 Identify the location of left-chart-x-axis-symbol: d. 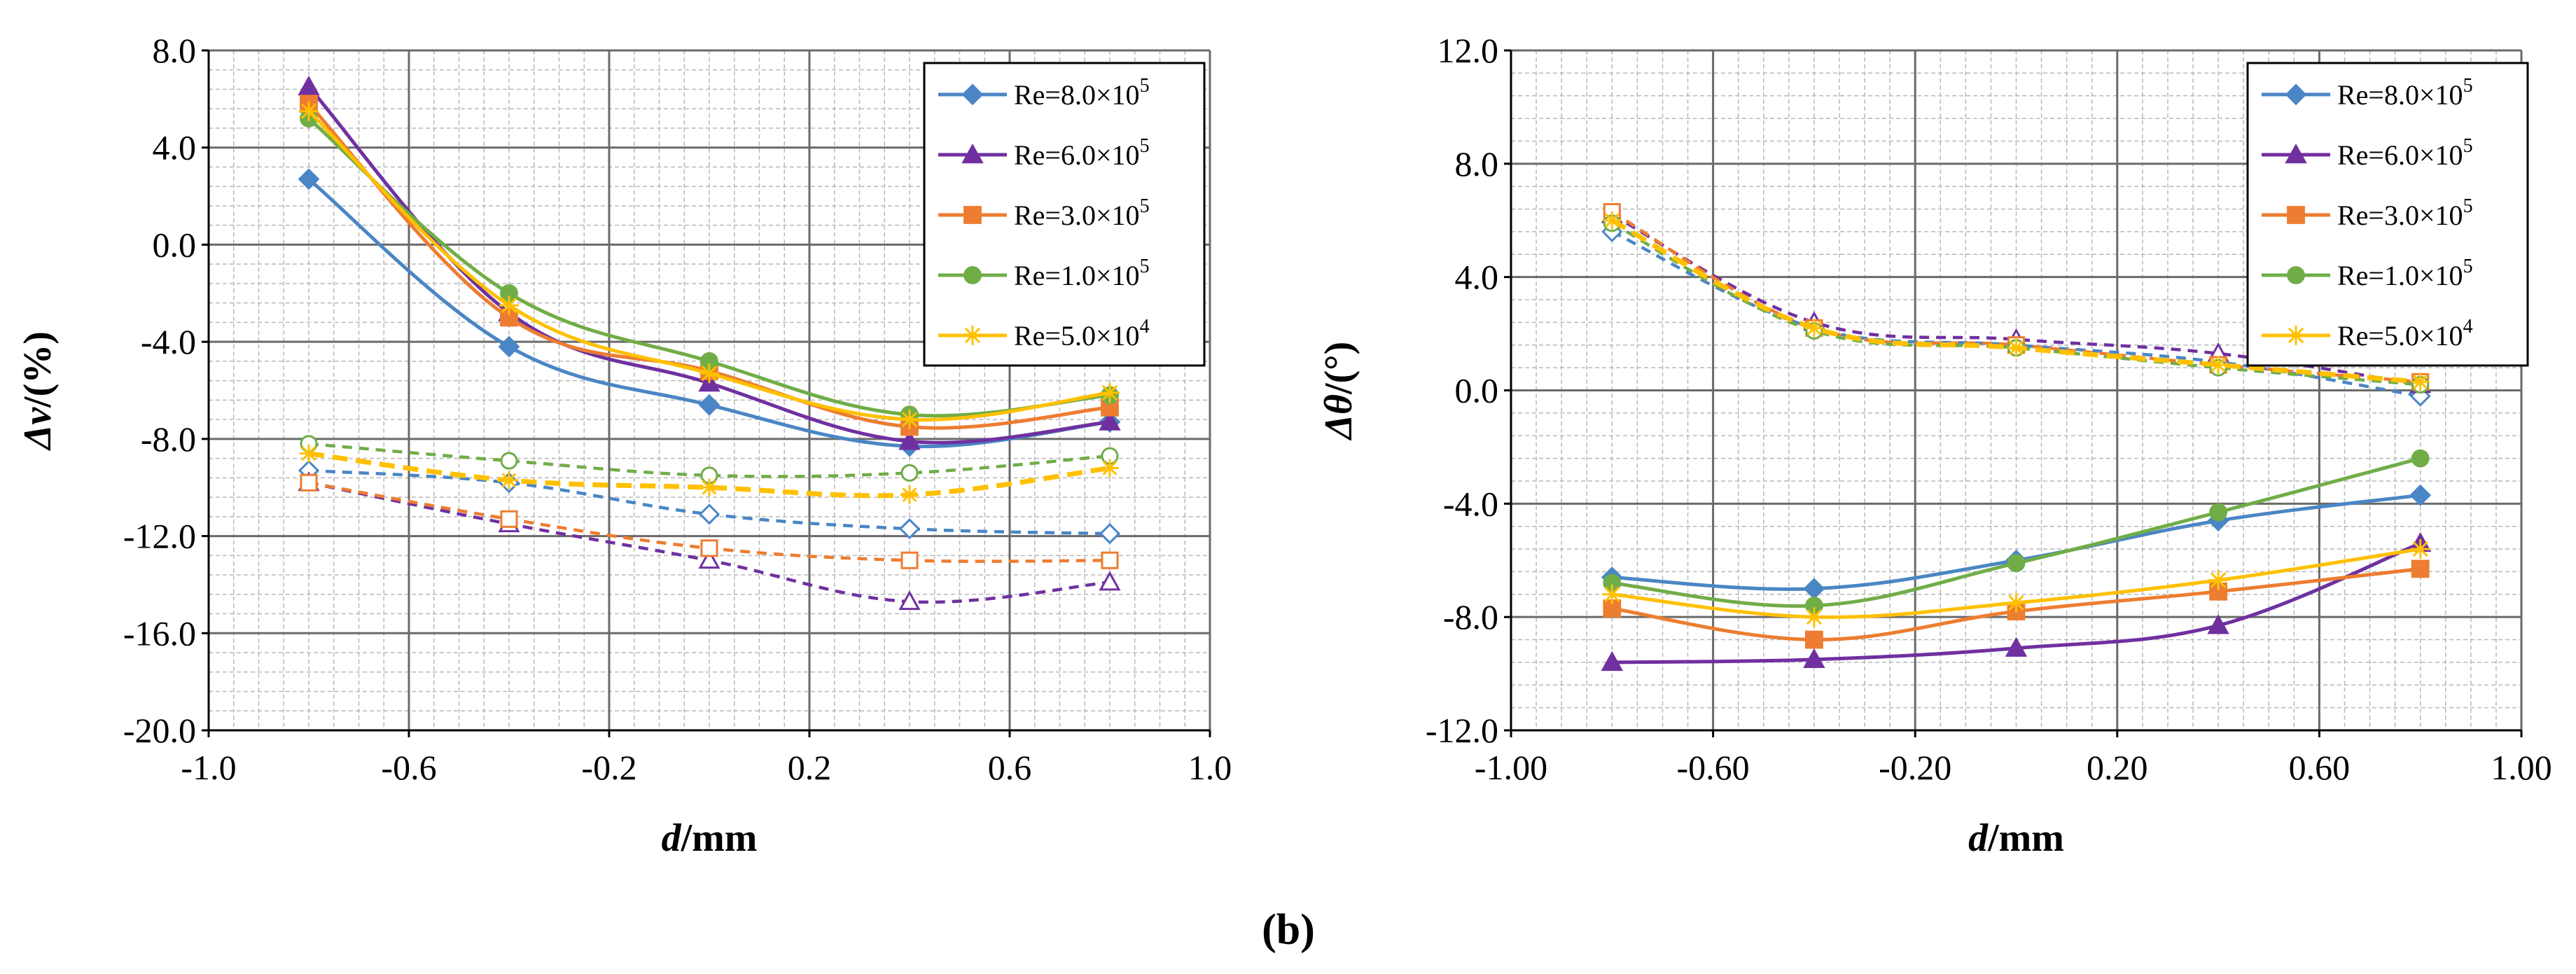
(672, 838).